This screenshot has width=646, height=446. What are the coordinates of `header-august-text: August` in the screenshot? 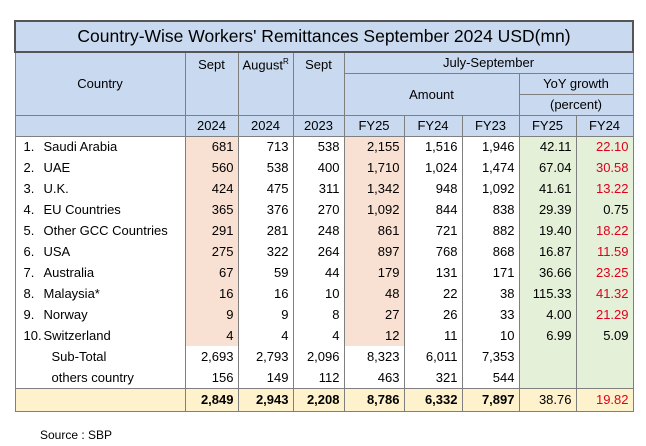 It's located at (262, 65).